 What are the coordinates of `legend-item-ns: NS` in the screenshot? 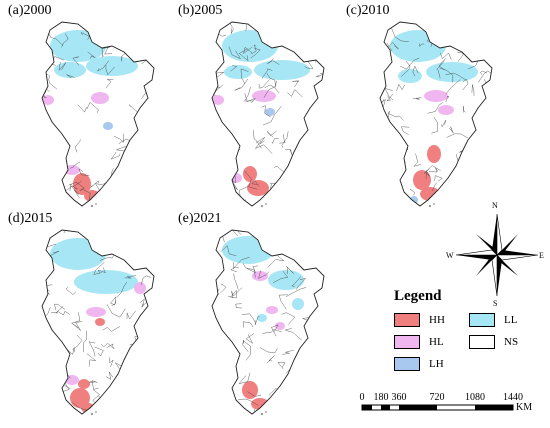 It's located at (493, 342).